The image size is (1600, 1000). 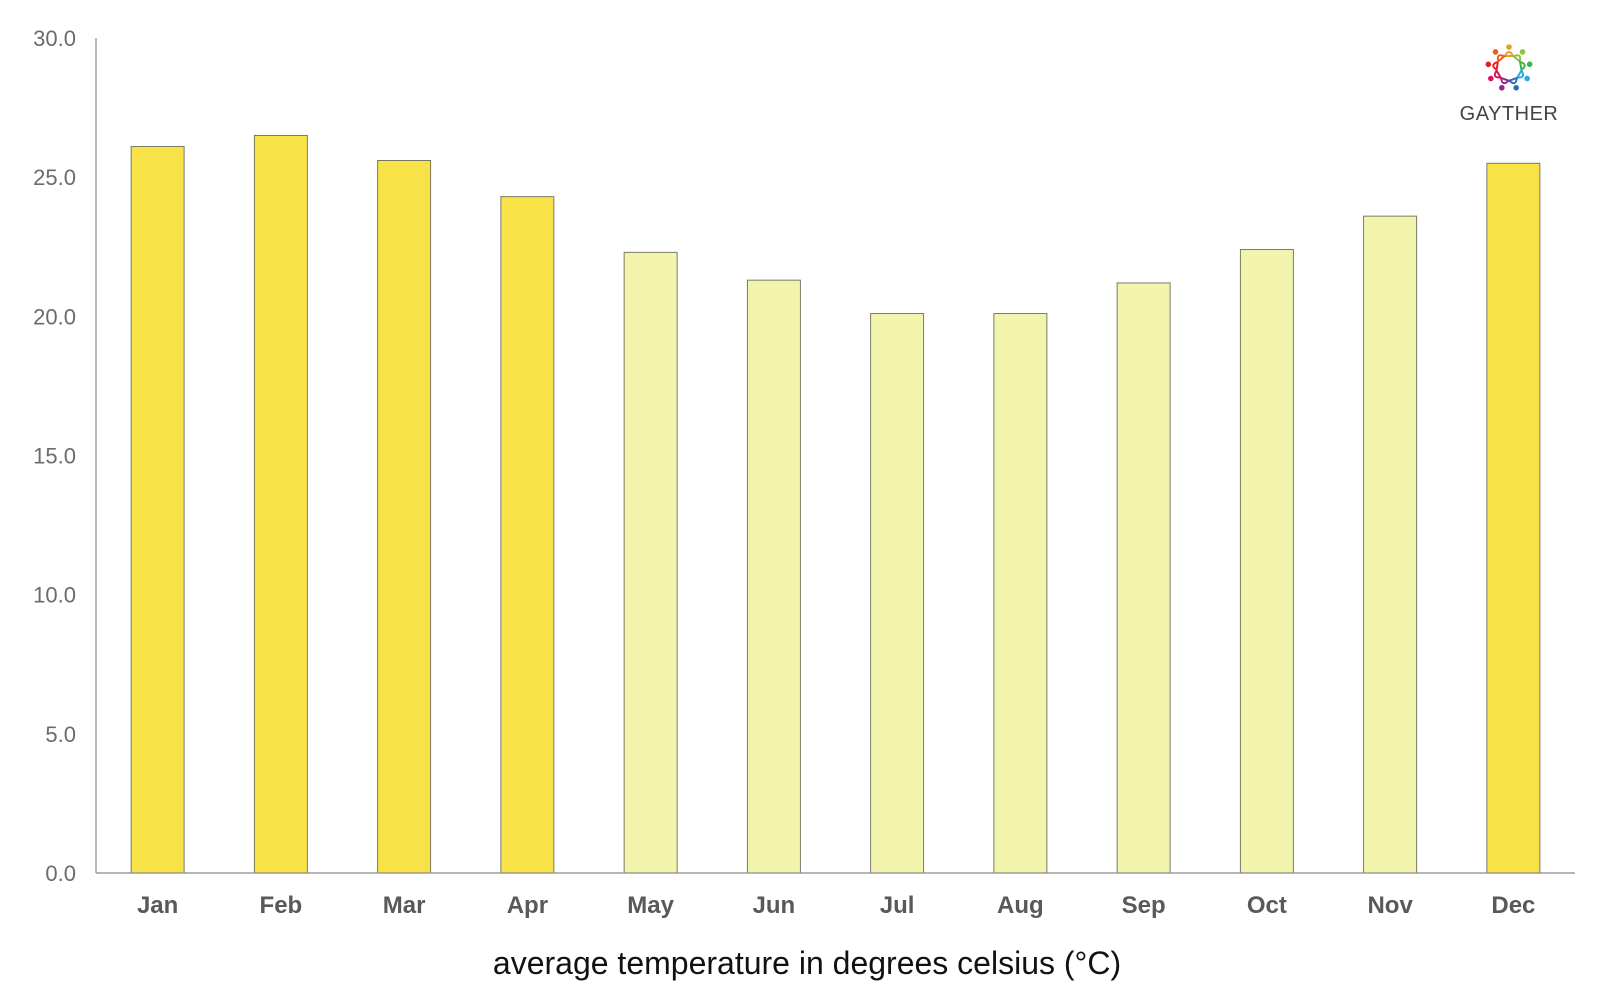 What do you see at coordinates (157, 905) in the screenshot?
I see `x-tick-jan: Jan` at bounding box center [157, 905].